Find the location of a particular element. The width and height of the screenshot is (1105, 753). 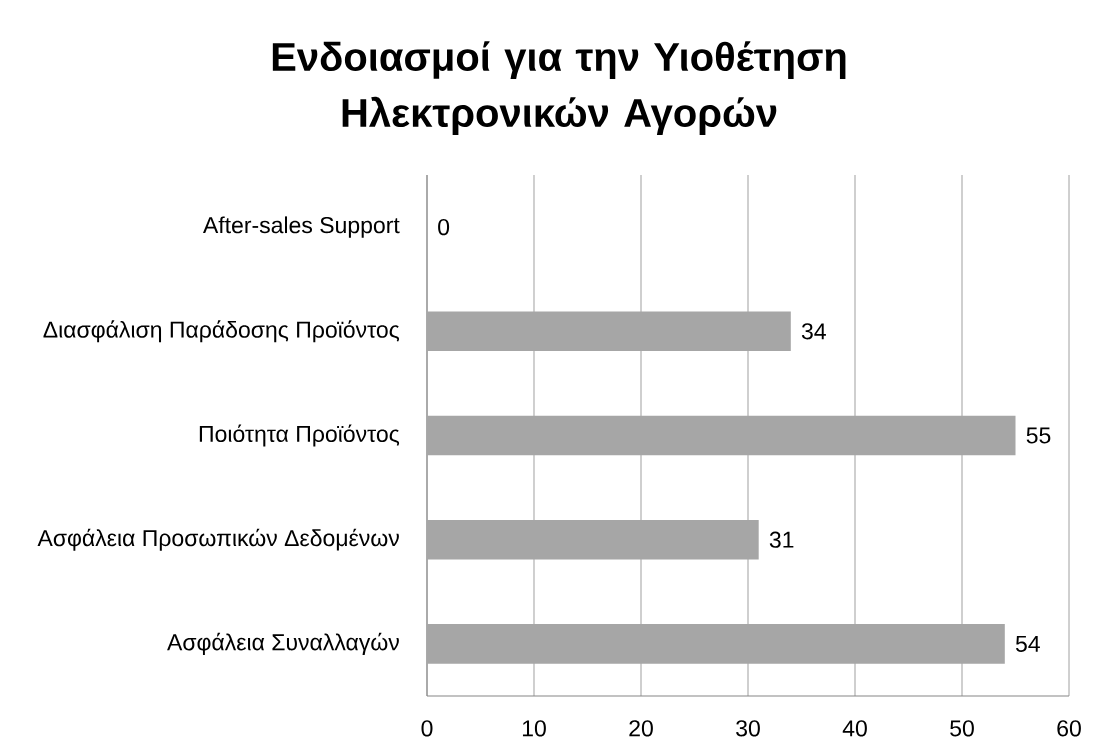

y-tick-label: Ασφάλεια Συναλλαγών is located at coordinates (283, 643).